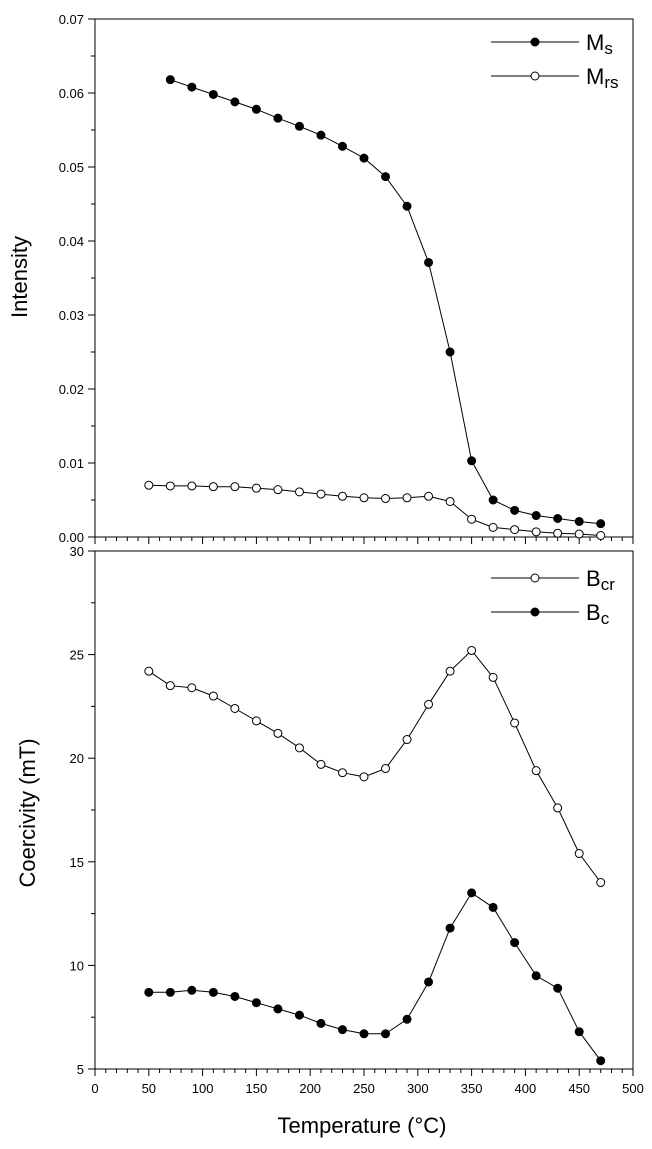 This screenshot has height=1149, width=652. What do you see at coordinates (633, 1088) in the screenshot?
I see `x-tick-label: 500` at bounding box center [633, 1088].